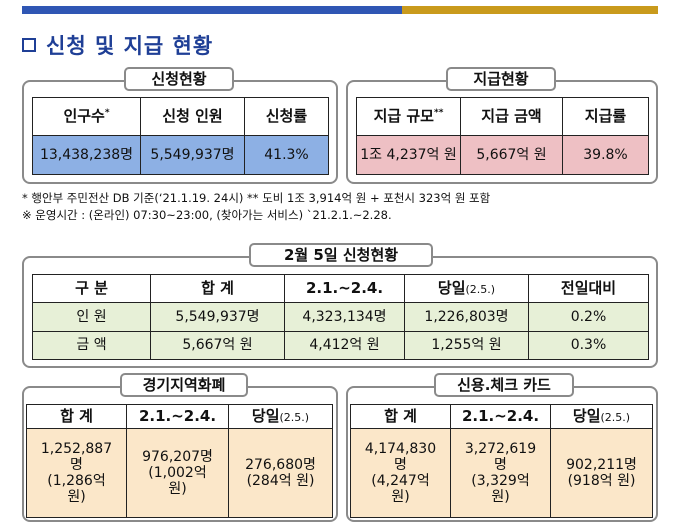 This screenshot has height=526, width=680. I want to click on local-currency-tag: 경기지역화폐, so click(184, 385).